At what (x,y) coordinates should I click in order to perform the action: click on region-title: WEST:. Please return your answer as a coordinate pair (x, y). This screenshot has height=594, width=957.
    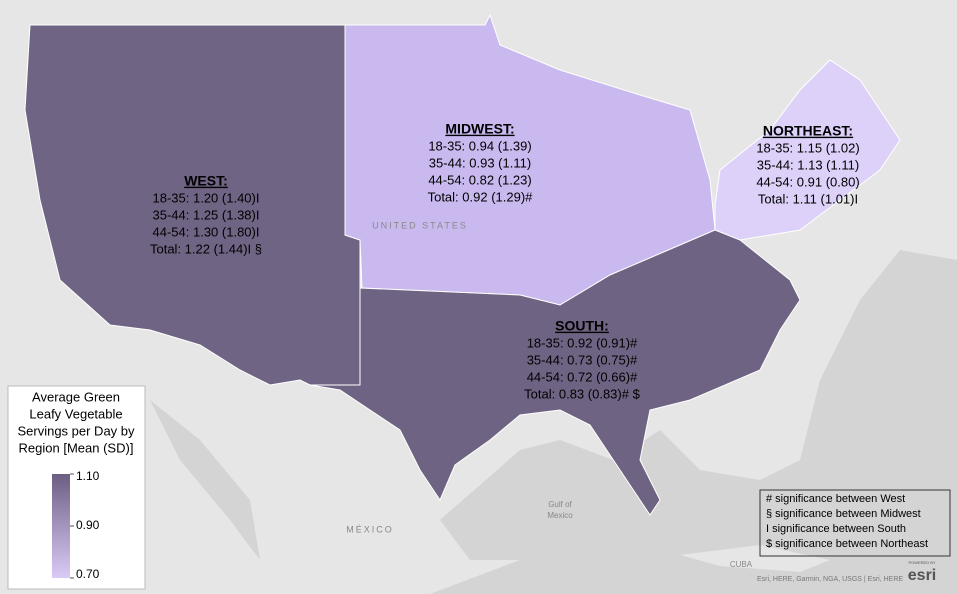
    Looking at the image, I should click on (206, 181).